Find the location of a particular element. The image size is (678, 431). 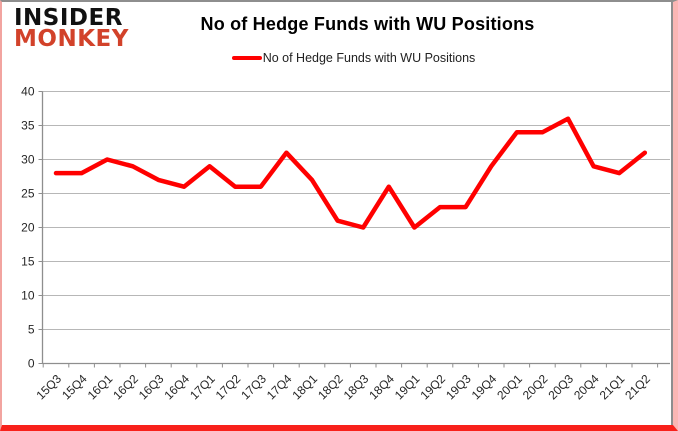

svg-text: 20Q3 is located at coordinates (560, 386).